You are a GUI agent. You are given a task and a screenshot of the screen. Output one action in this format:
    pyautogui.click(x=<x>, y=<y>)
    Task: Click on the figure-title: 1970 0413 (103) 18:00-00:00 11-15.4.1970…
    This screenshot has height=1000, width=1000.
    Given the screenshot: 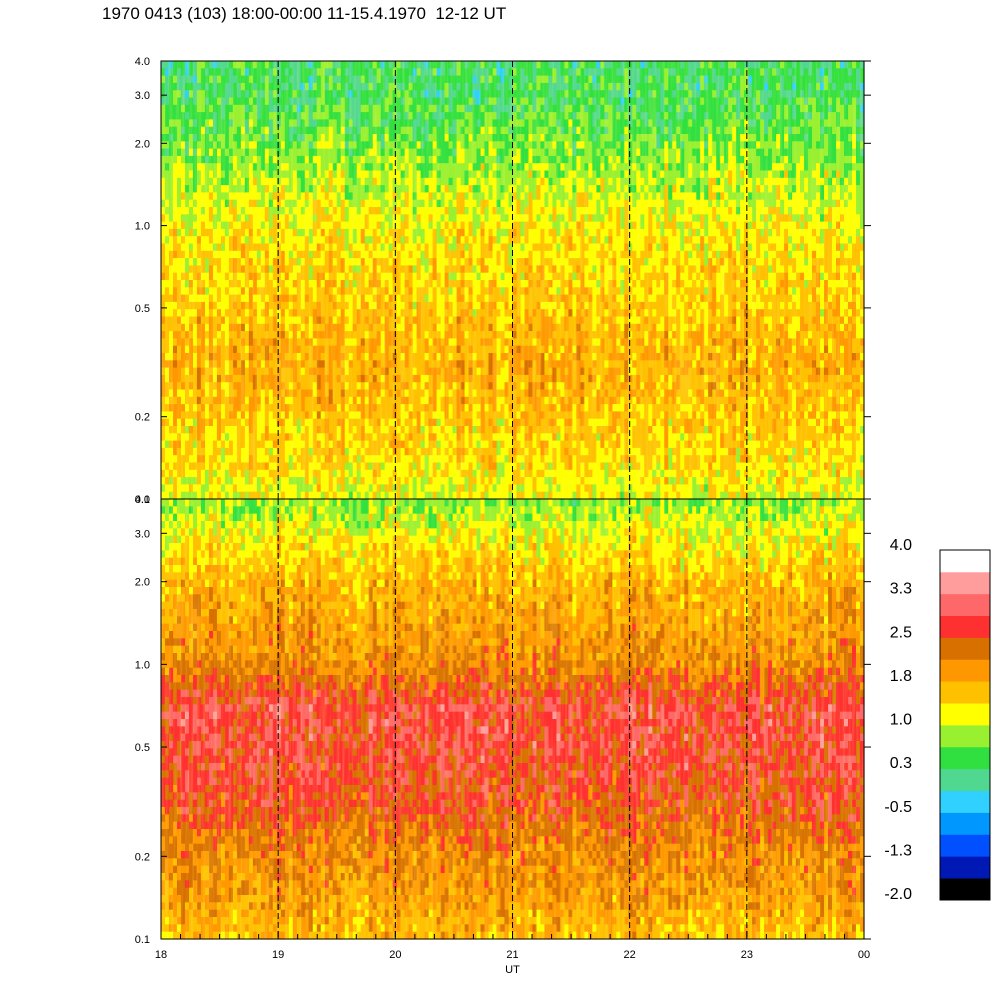 What is the action you would take?
    pyautogui.click(x=304, y=14)
    